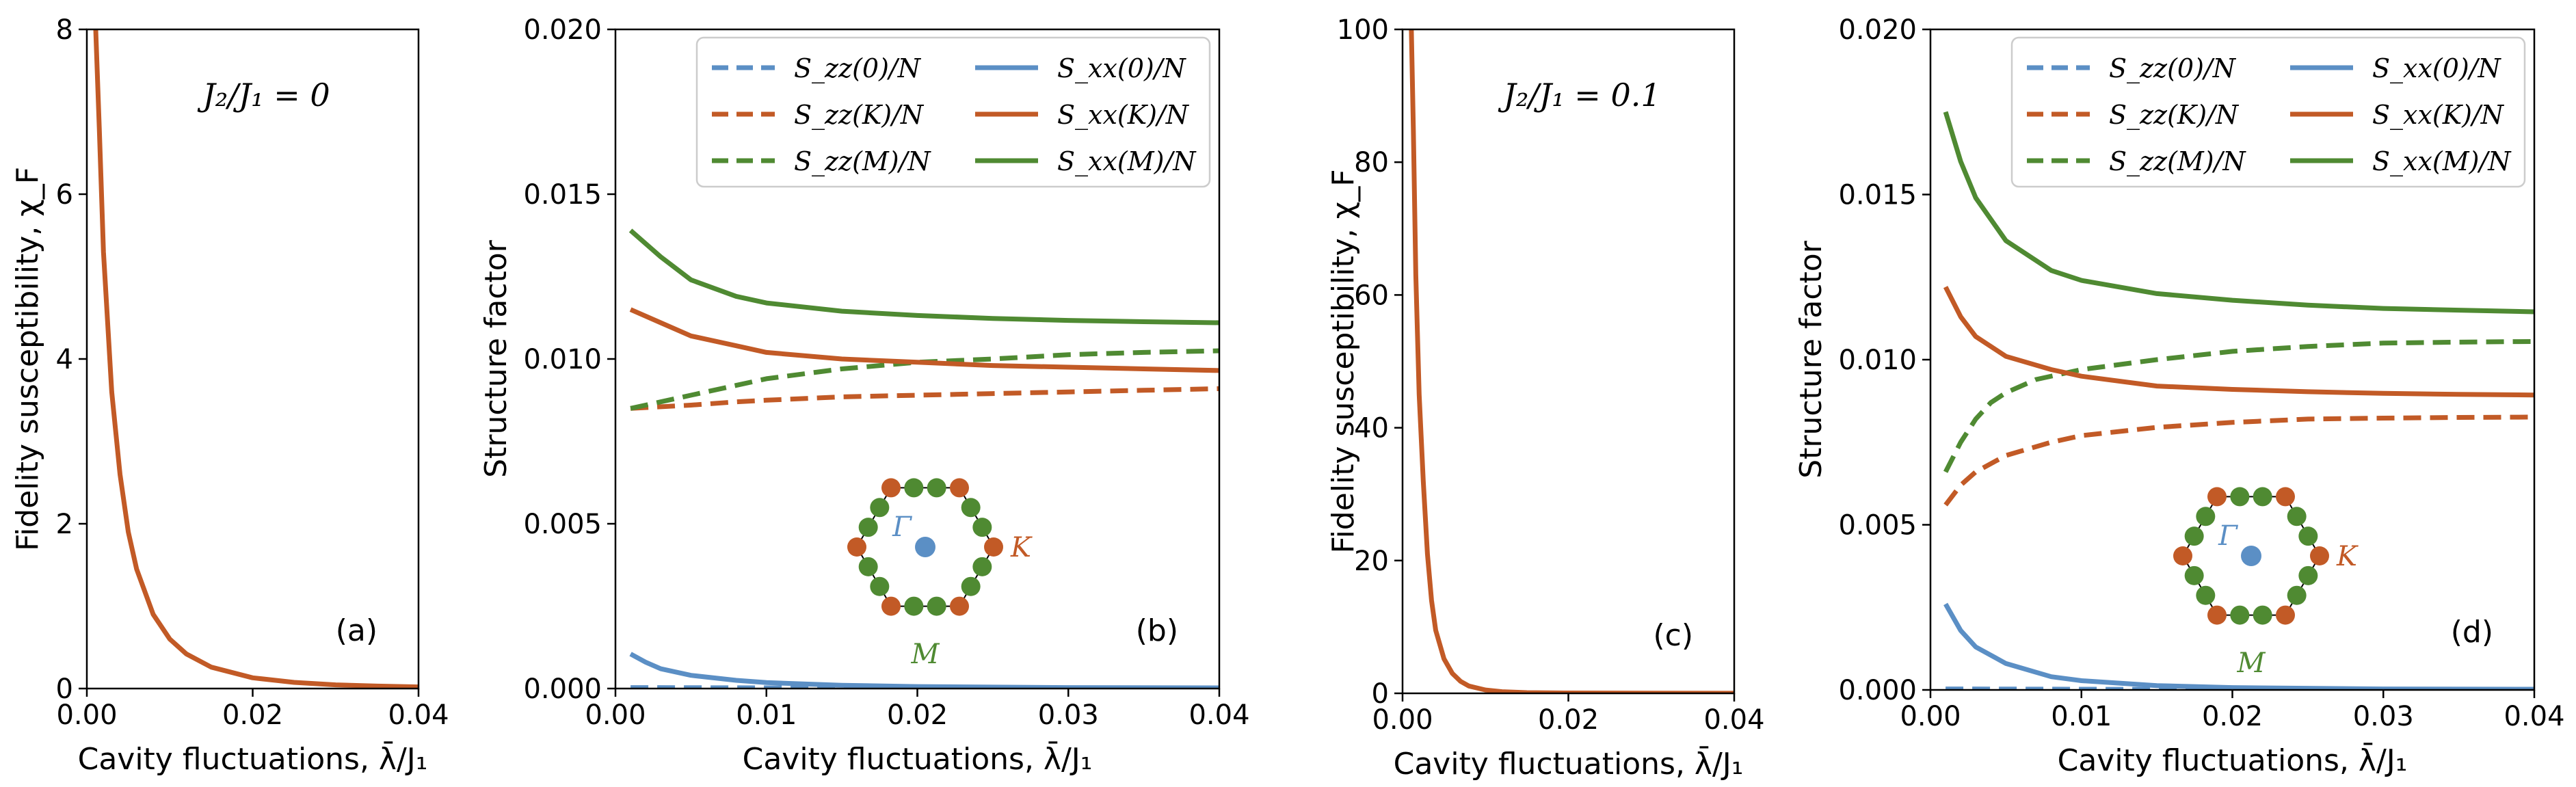  I want to click on annotation-coupling: J₂/J₁ = 0.1, so click(1579, 95).